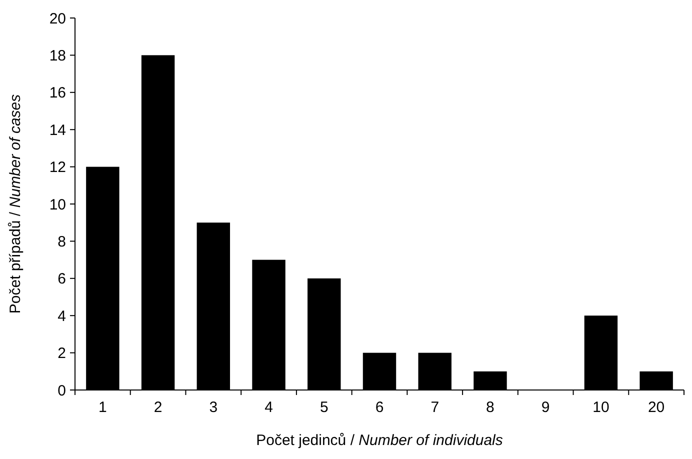  I want to click on y-tick-label: 20, so click(57, 19).